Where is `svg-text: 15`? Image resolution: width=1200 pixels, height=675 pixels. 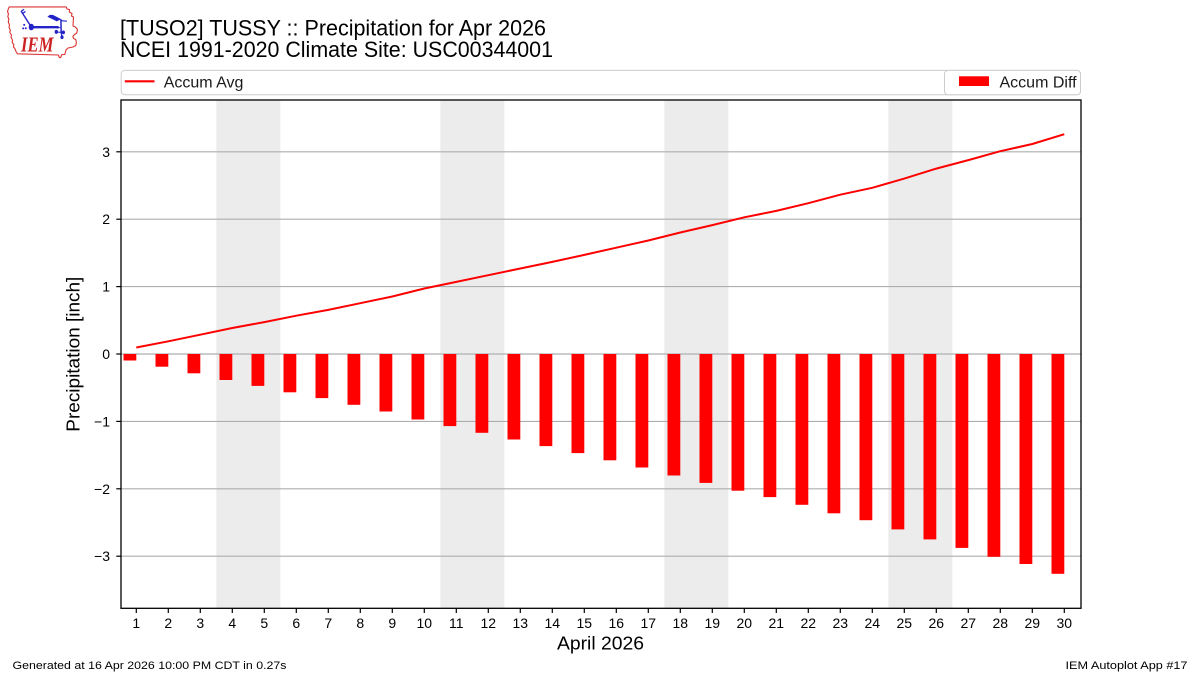
svg-text: 15 is located at coordinates (585, 623).